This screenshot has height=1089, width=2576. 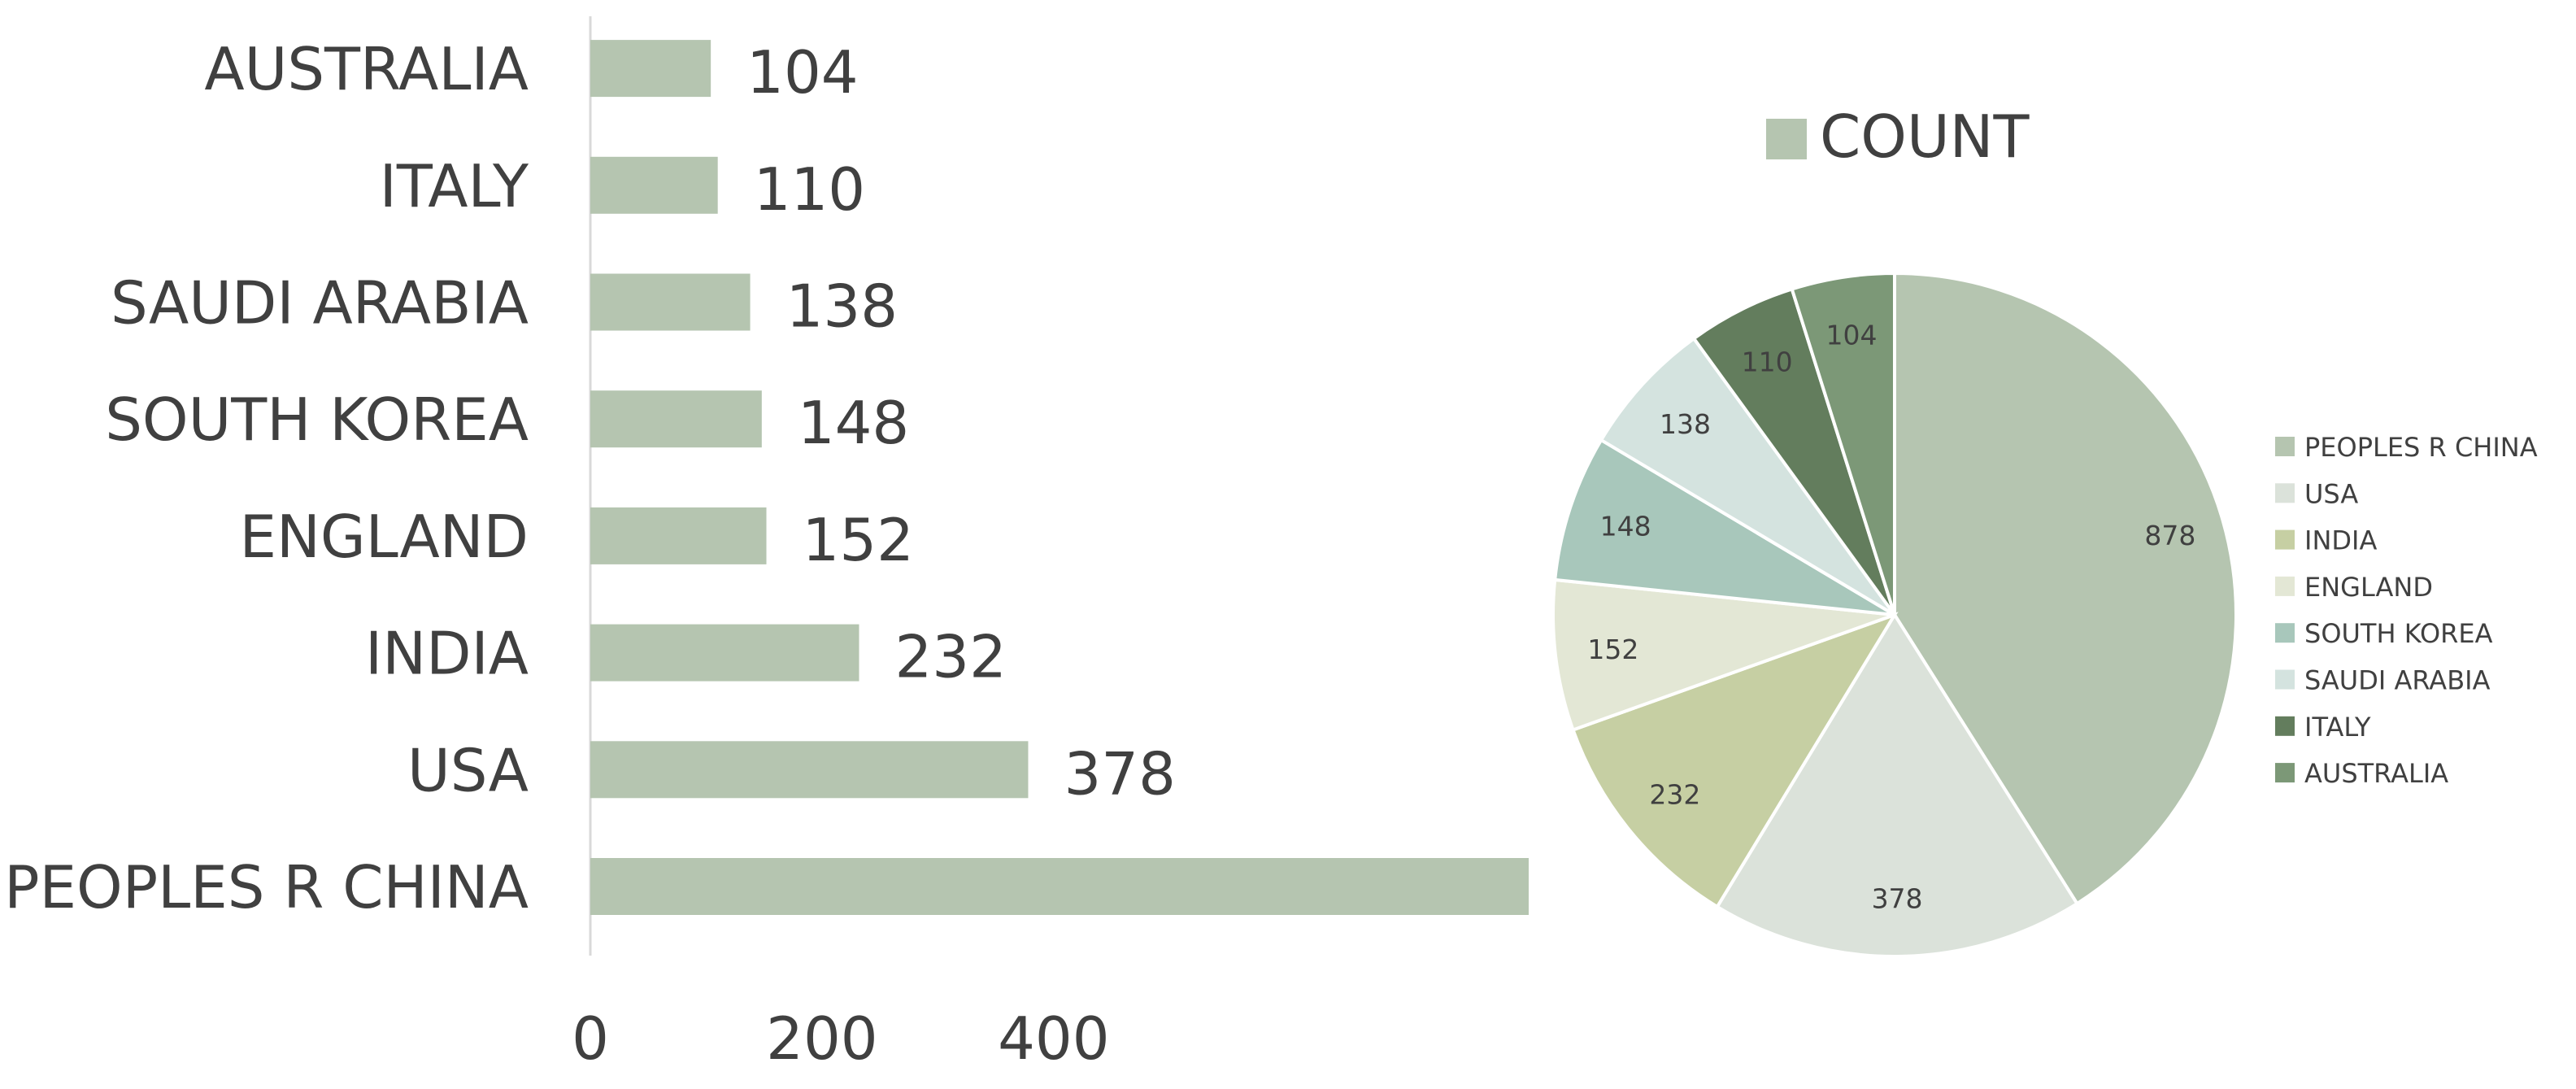 What do you see at coordinates (447, 654) in the screenshot?
I see `bar-category-label: INDIA` at bounding box center [447, 654].